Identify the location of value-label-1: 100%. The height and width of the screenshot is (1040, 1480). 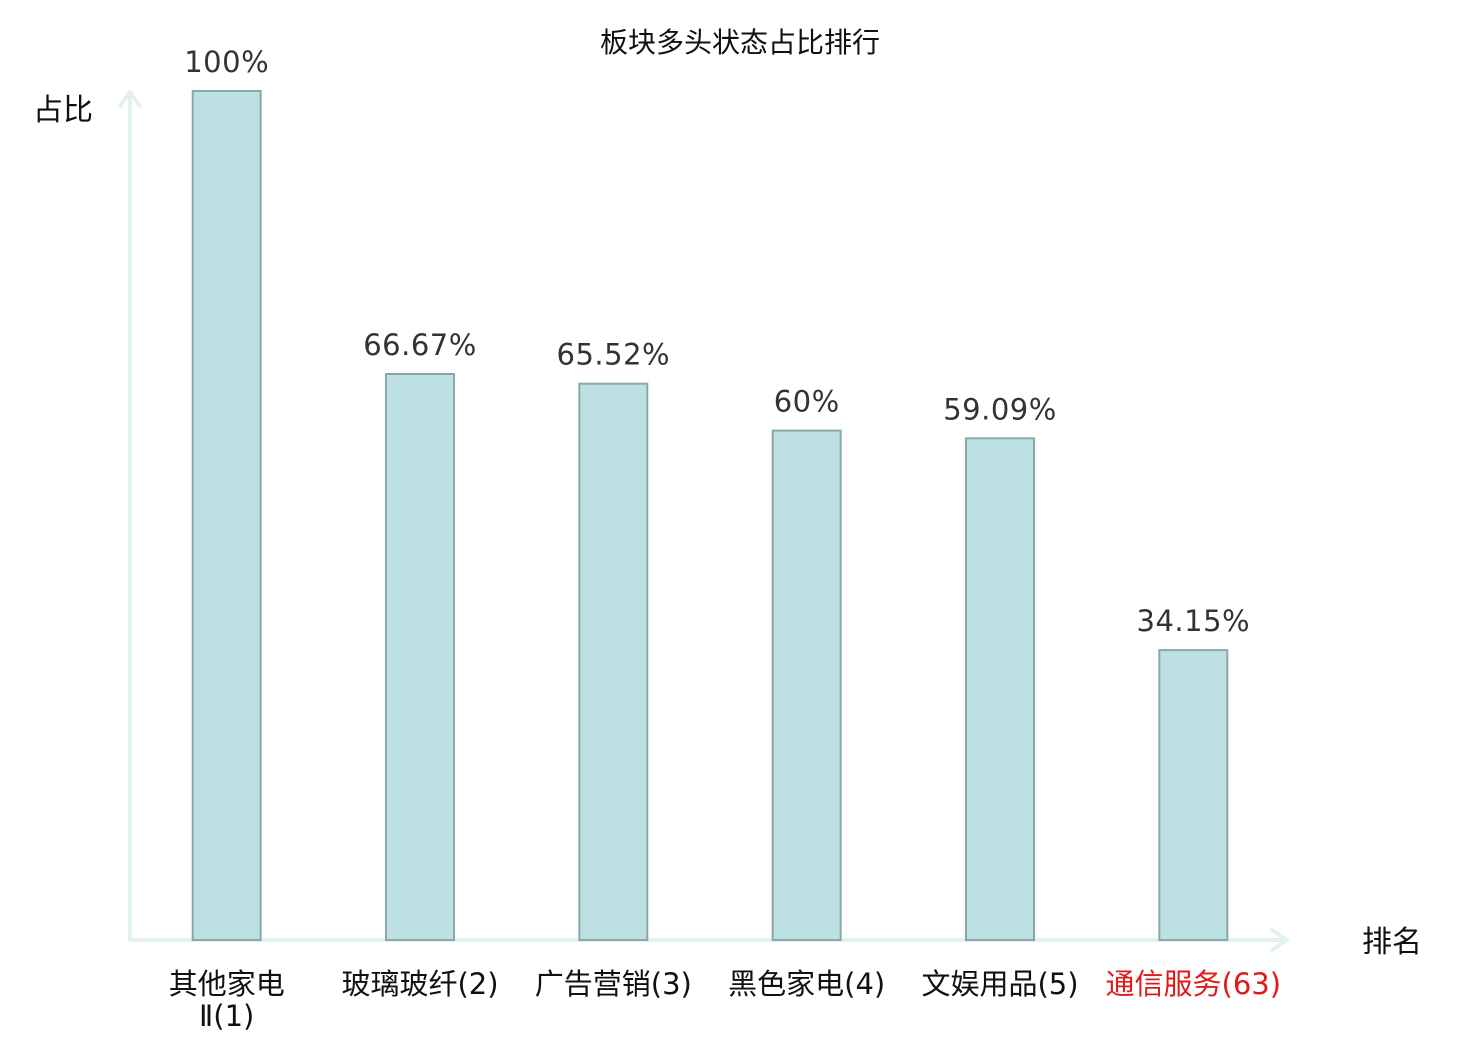
(226, 62).